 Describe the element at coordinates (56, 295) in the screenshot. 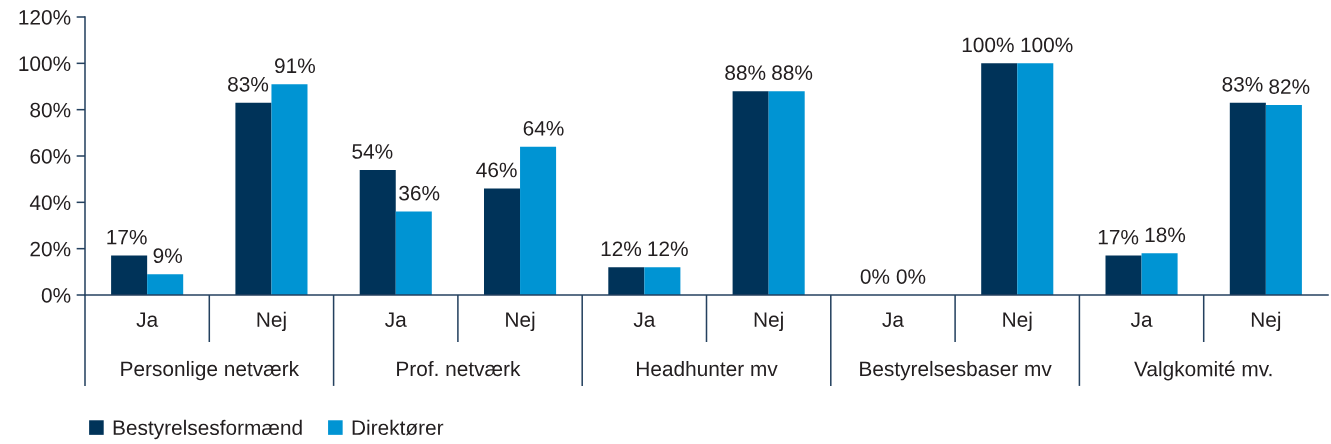

I see `y-tick-label: 0%` at that location.